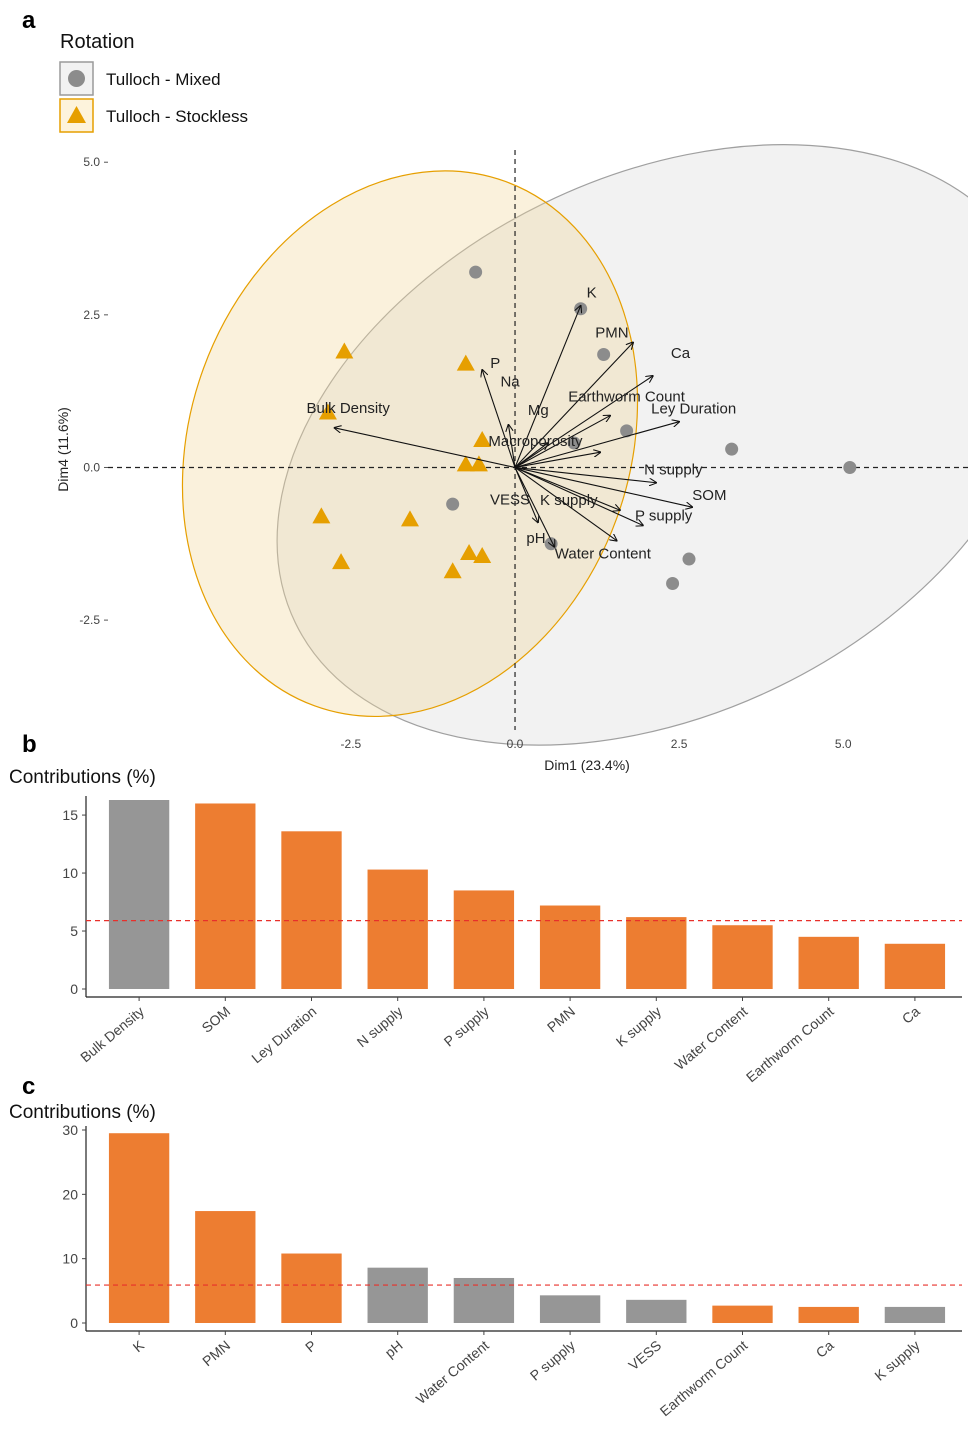 This screenshot has width=968, height=1440. What do you see at coordinates (538, 410) in the screenshot?
I see `loading-label-mg: Mg` at bounding box center [538, 410].